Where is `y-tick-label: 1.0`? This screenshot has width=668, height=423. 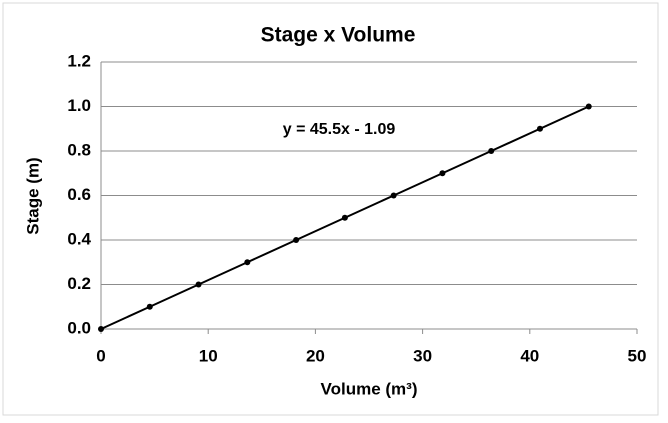
y-tick-label: 1.0 is located at coordinates (79, 105).